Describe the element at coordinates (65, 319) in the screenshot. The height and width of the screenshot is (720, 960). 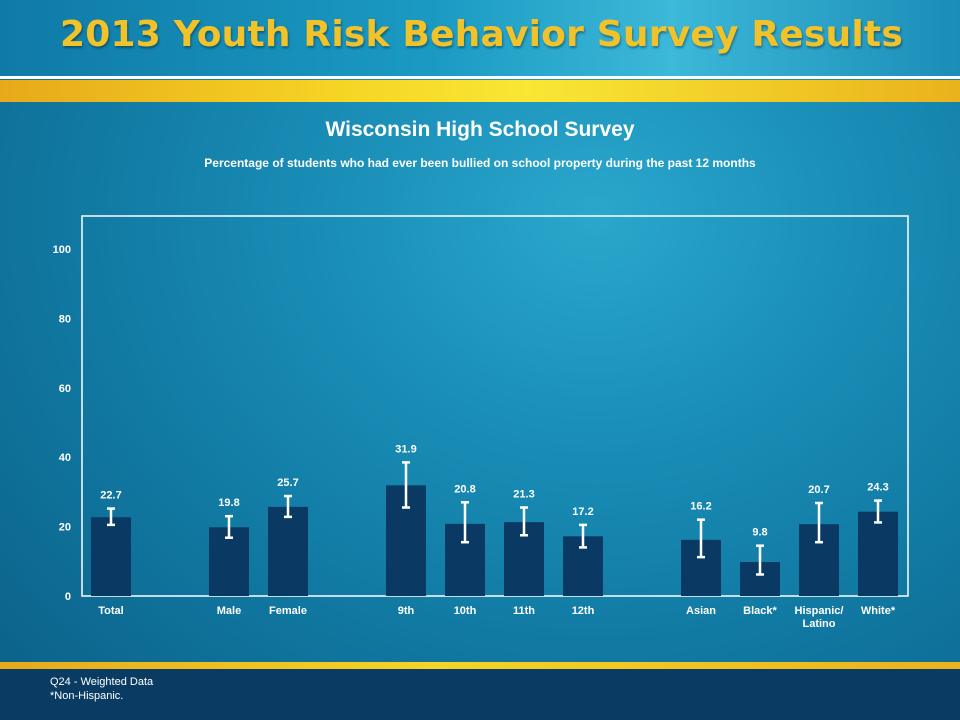
I see `y-tick-label: 80` at that location.